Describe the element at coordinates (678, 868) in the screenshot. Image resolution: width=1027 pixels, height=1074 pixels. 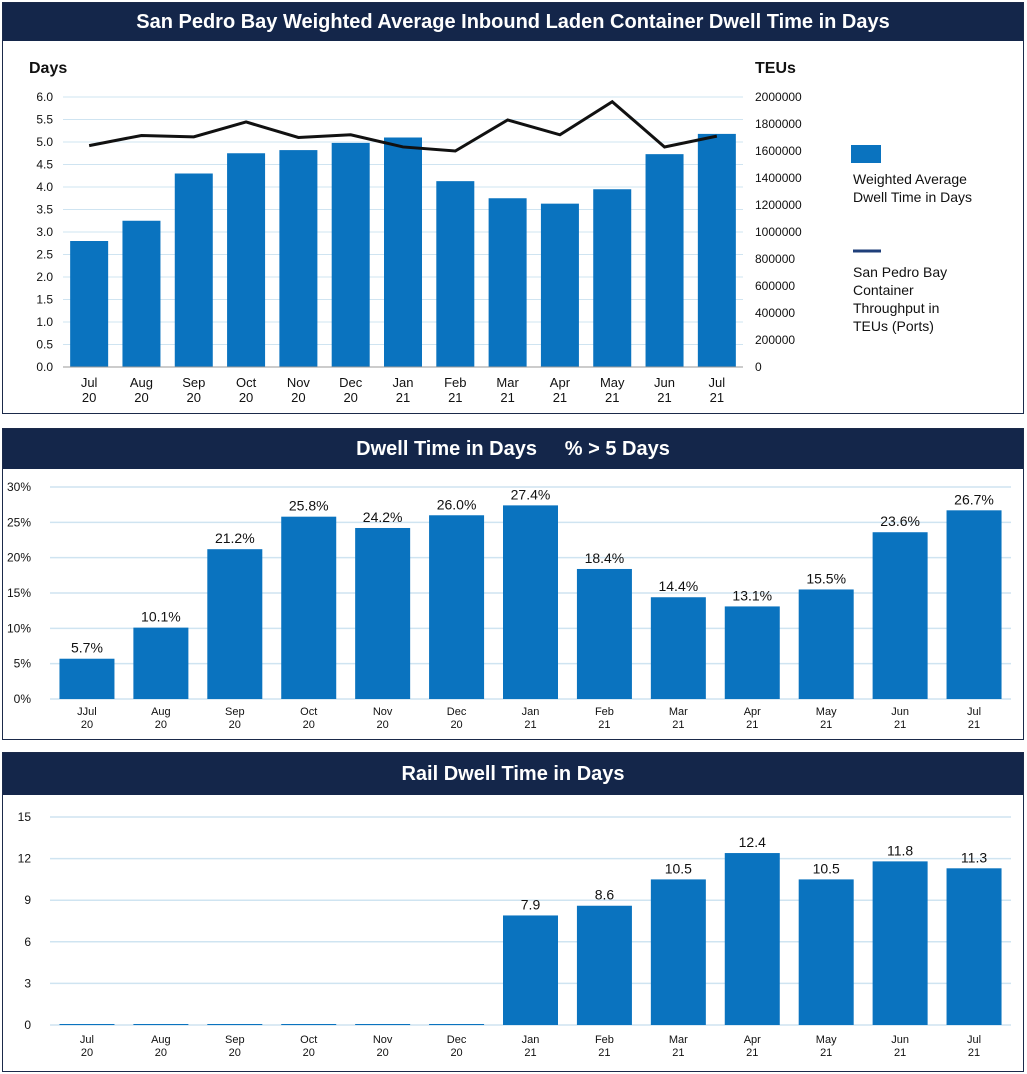
I see `data-label: 10.5` at that location.